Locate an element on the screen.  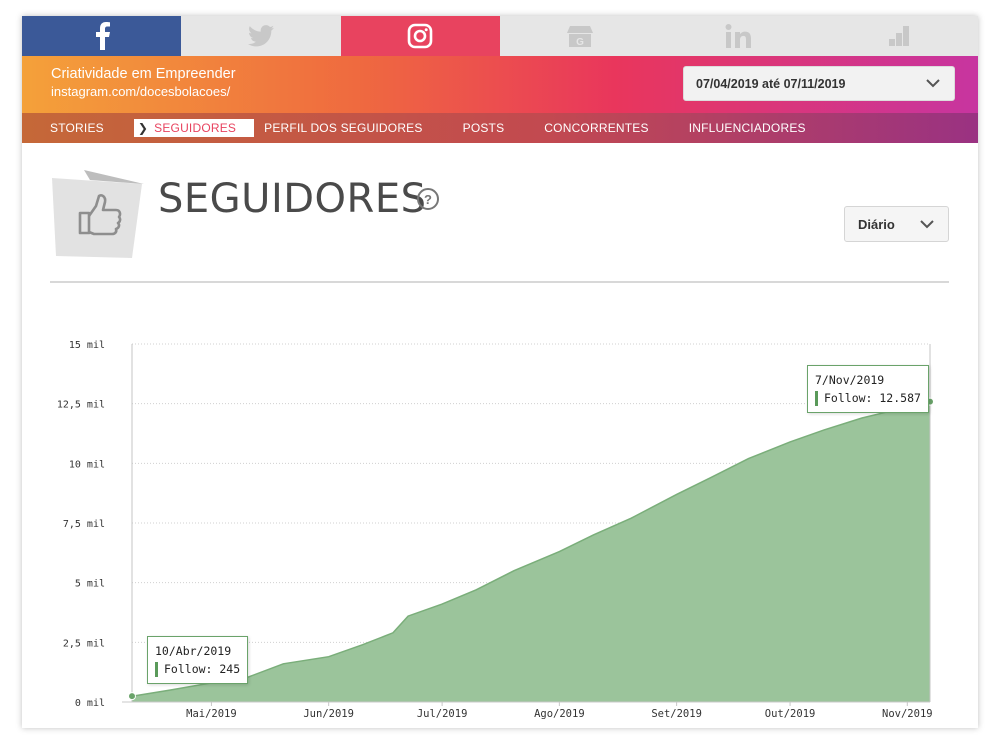
y-tick-label: 7,5 mil is located at coordinates (84, 524).